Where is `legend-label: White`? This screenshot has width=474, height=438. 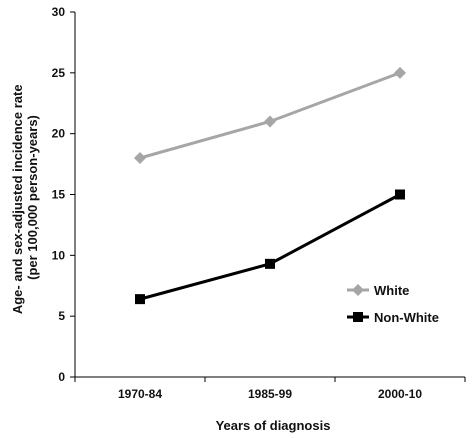
legend-label: White is located at coordinates (391, 290).